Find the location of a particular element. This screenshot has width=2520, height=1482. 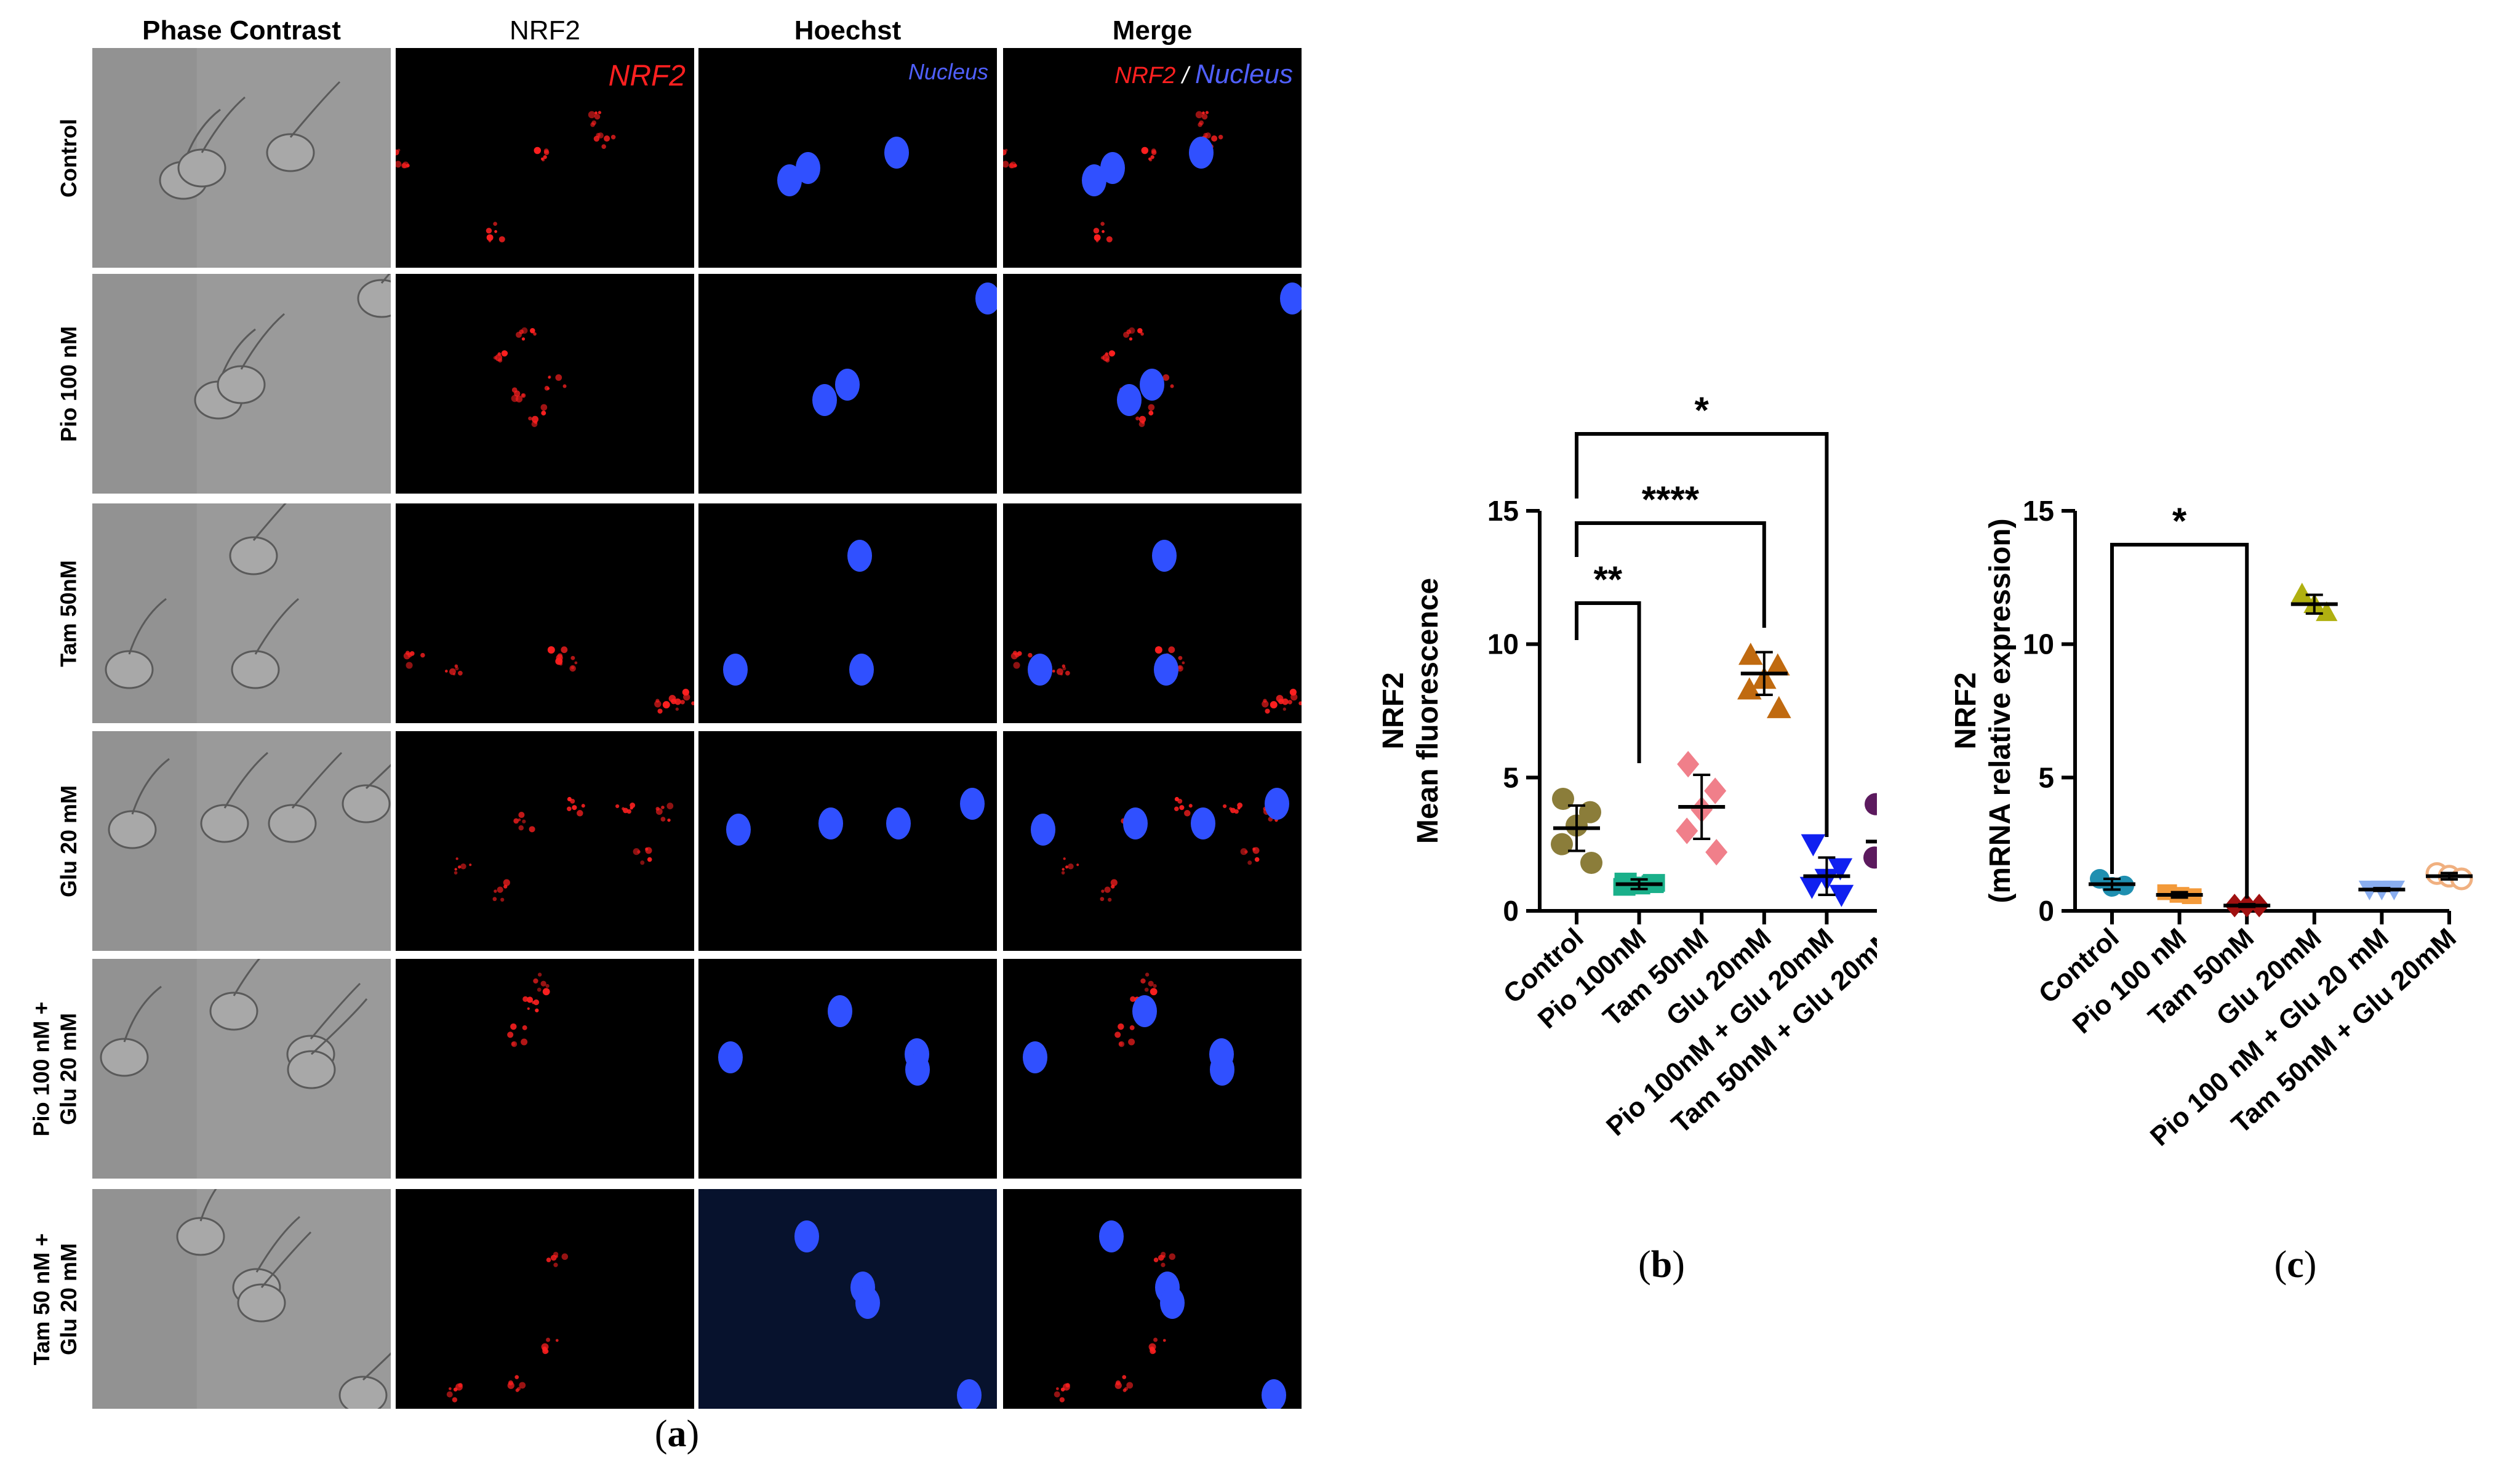

panel-letter-a: (a) is located at coordinates (677, 1434).